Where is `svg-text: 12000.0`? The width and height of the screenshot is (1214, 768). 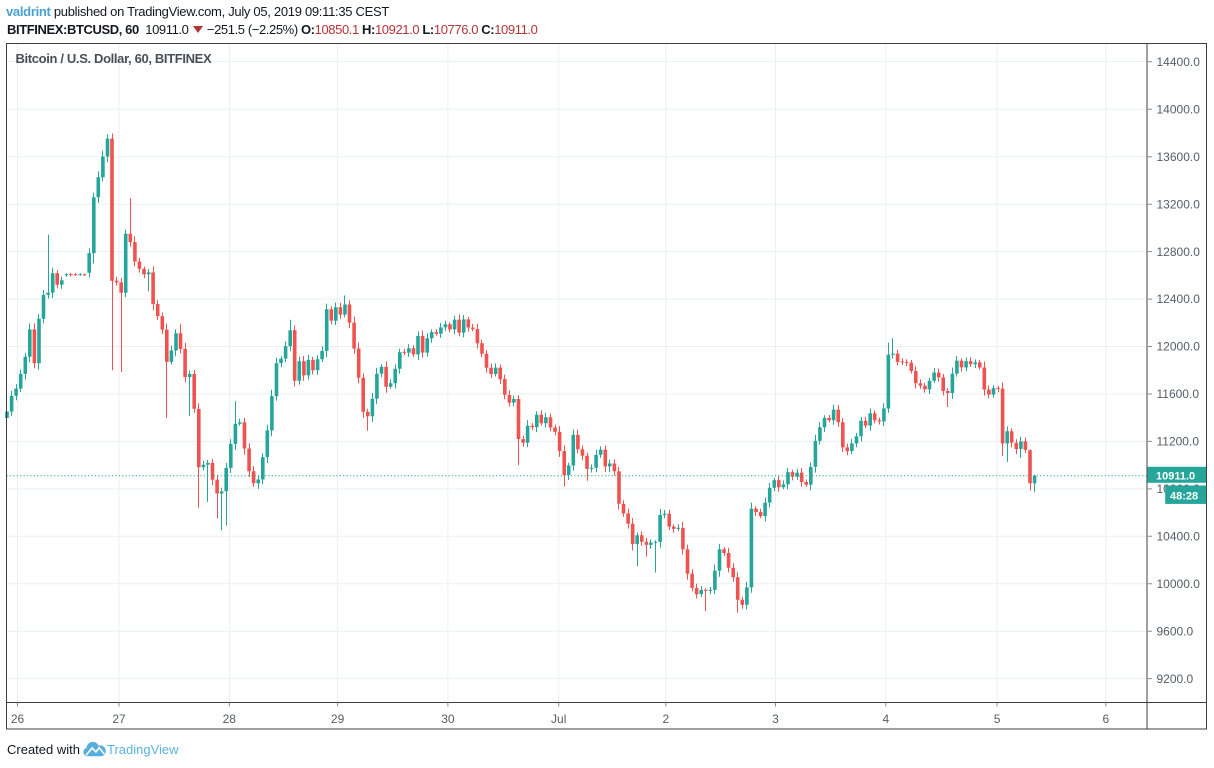 svg-text: 12000.0 is located at coordinates (1179, 347).